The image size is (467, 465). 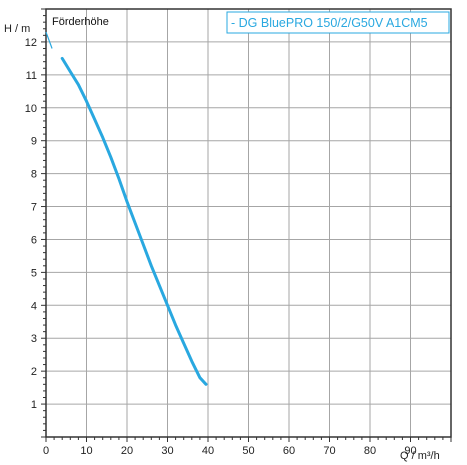 I want to click on legend-box, so click(x=338, y=22).